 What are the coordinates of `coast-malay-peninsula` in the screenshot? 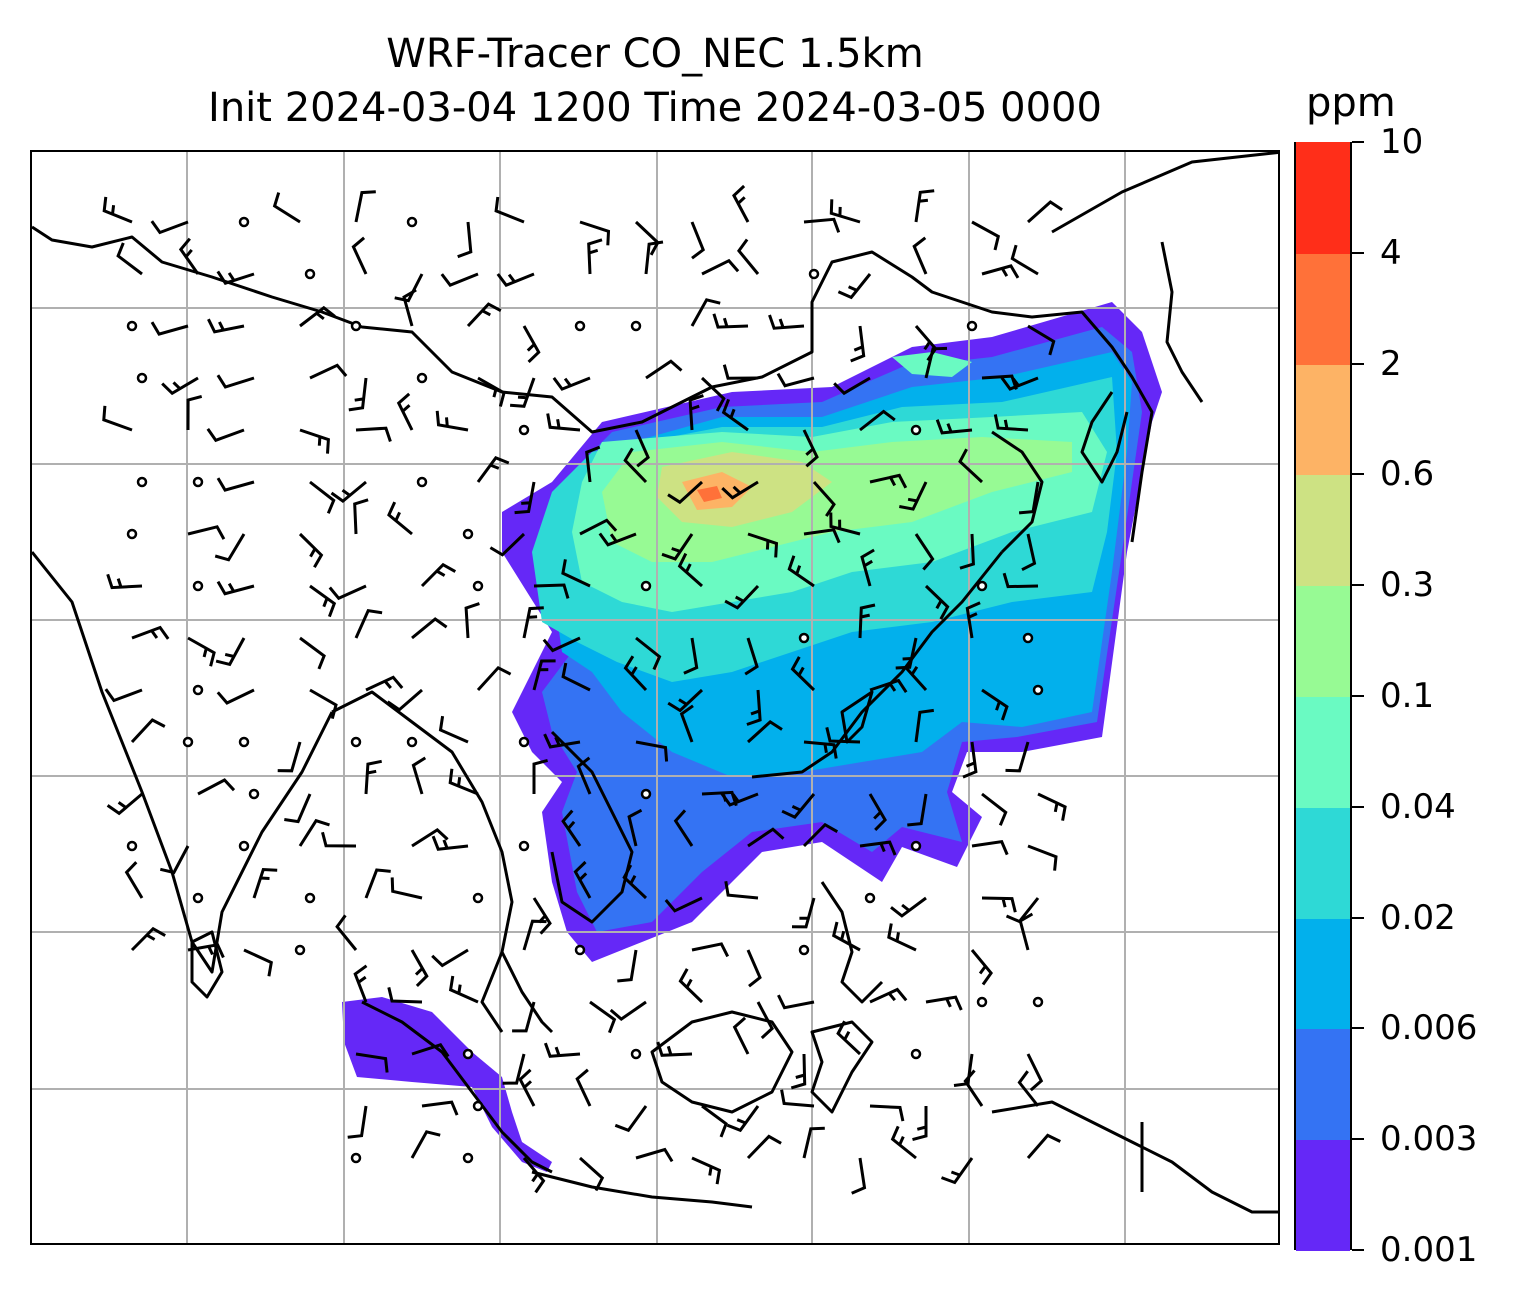 It's located at (527, 992).